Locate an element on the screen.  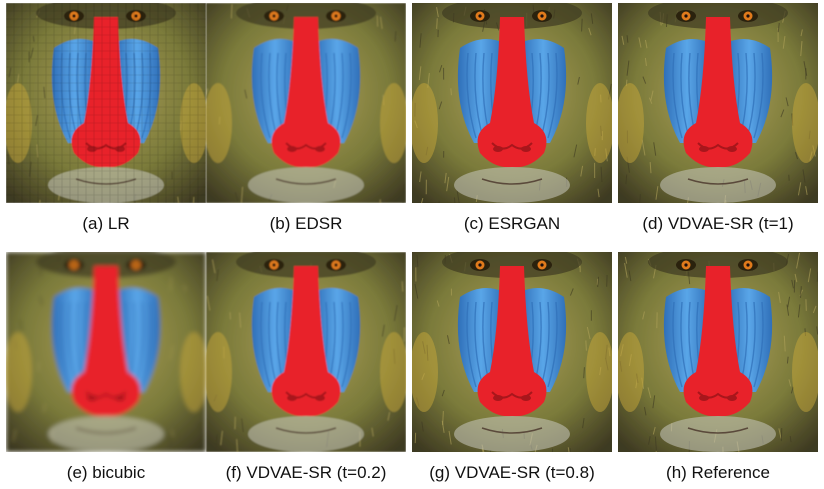
caption-c: (c) ESRGAN is located at coordinates (512, 223).